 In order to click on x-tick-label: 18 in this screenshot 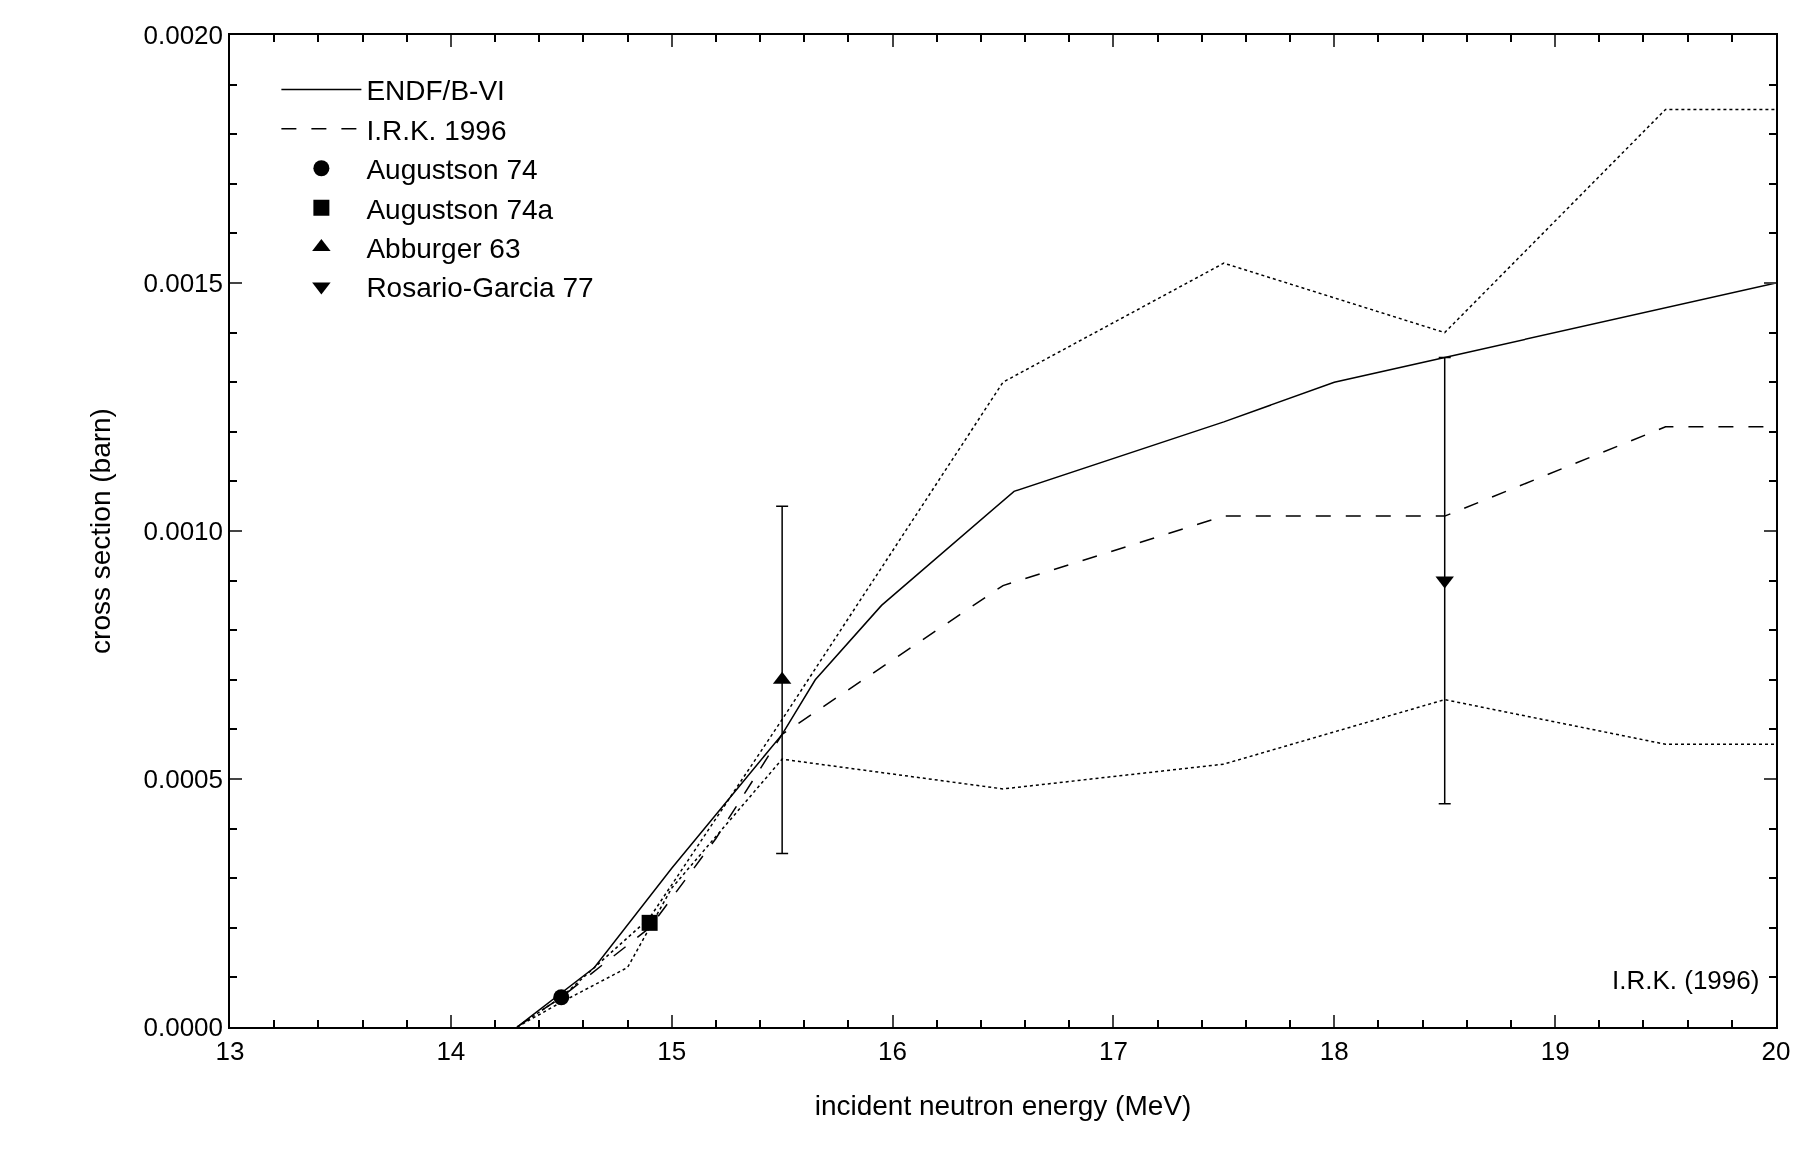, I will do `click(1334, 1050)`.